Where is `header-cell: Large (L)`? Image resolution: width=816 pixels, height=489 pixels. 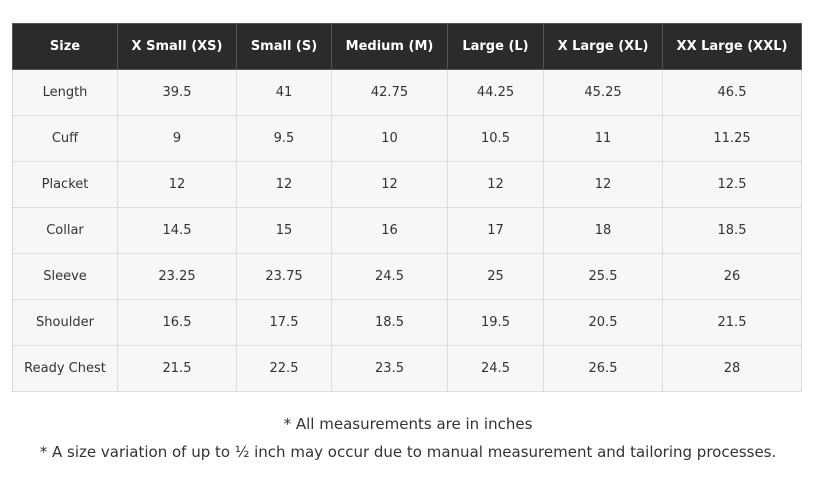 header-cell: Large (L) is located at coordinates (495, 46).